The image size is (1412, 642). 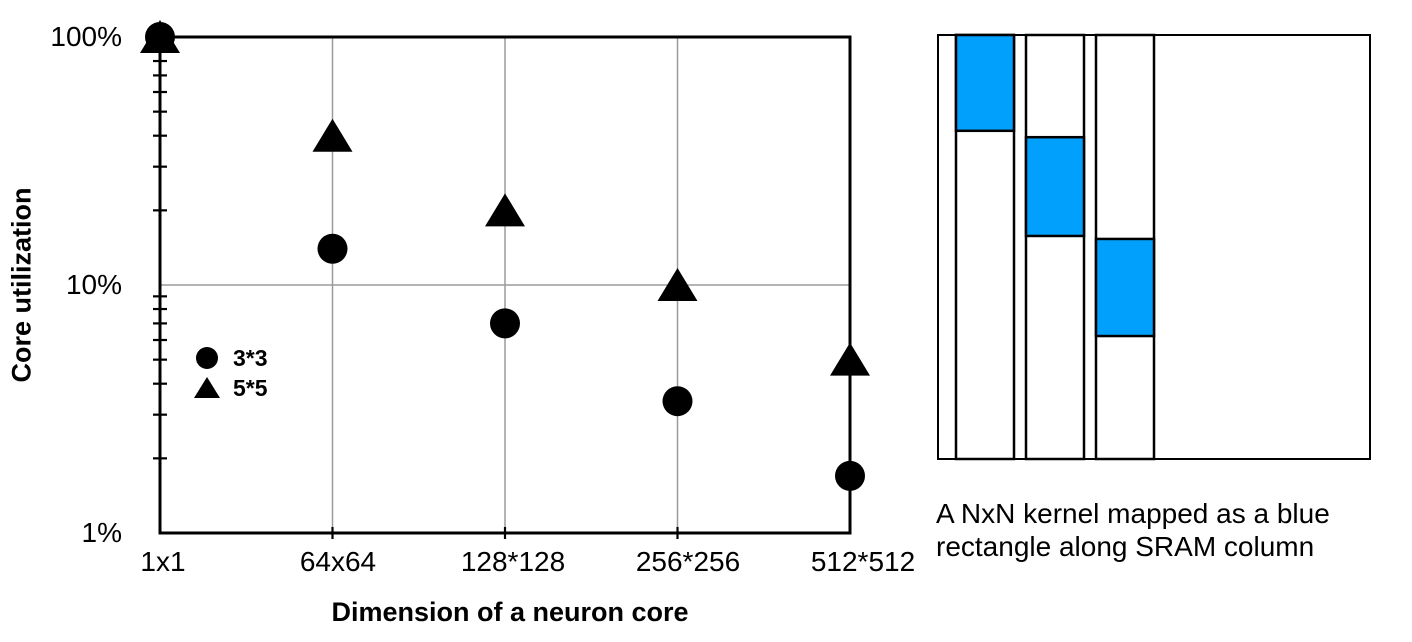 I want to click on legend-label-5x5: 5*5, so click(x=250, y=388).